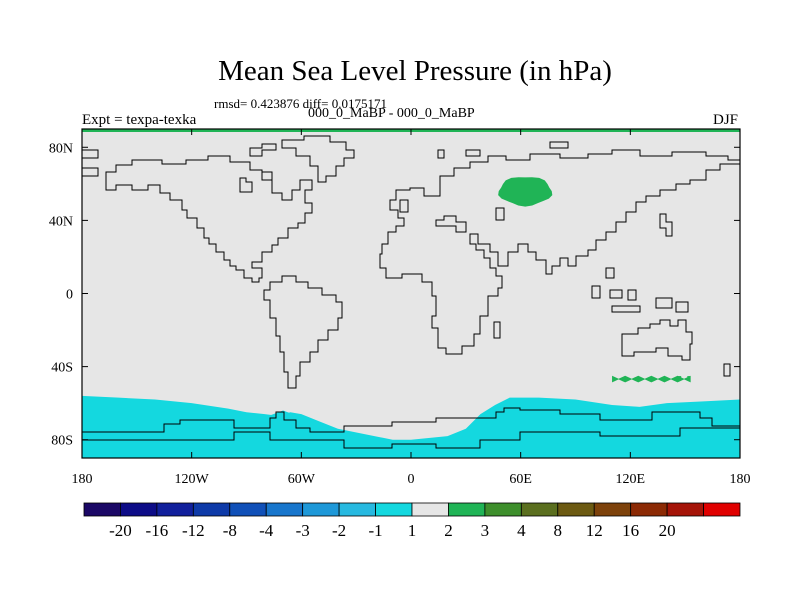 Image resolution: width=800 pixels, height=600 pixels. What do you see at coordinates (139, 120) in the screenshot?
I see `experiment-label: Expt = texpa-texka` at bounding box center [139, 120].